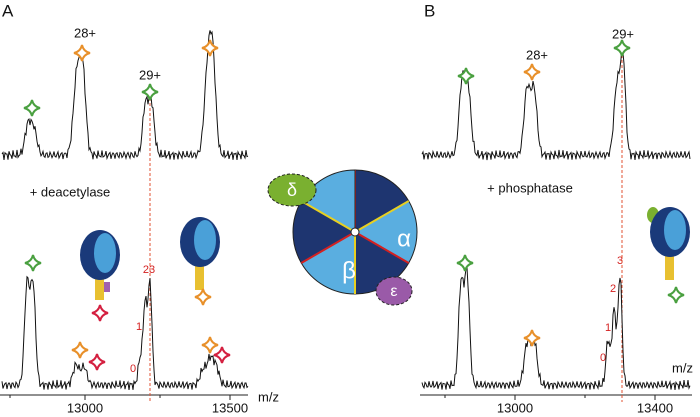 The height and width of the screenshot is (417, 700). What do you see at coordinates (149, 270) in the screenshot?
I see `peak-label: 23` at bounding box center [149, 270].